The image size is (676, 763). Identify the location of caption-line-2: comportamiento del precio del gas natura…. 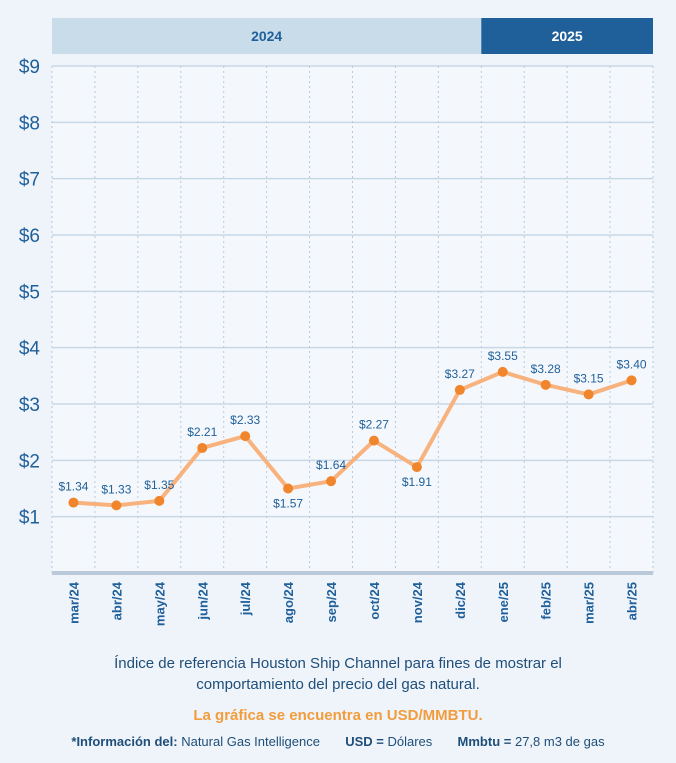
(338, 684).